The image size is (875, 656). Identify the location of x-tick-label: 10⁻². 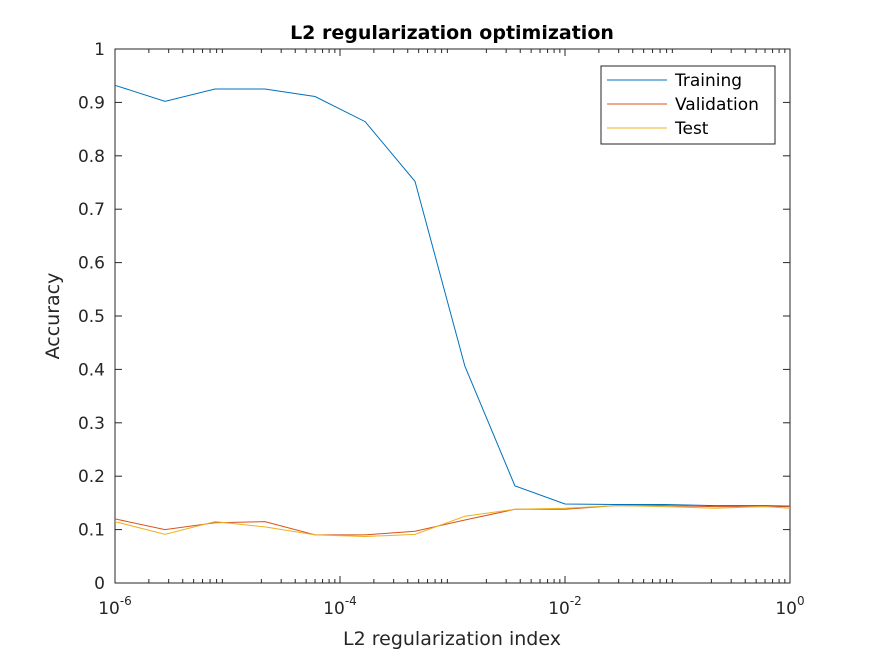
(565, 606).